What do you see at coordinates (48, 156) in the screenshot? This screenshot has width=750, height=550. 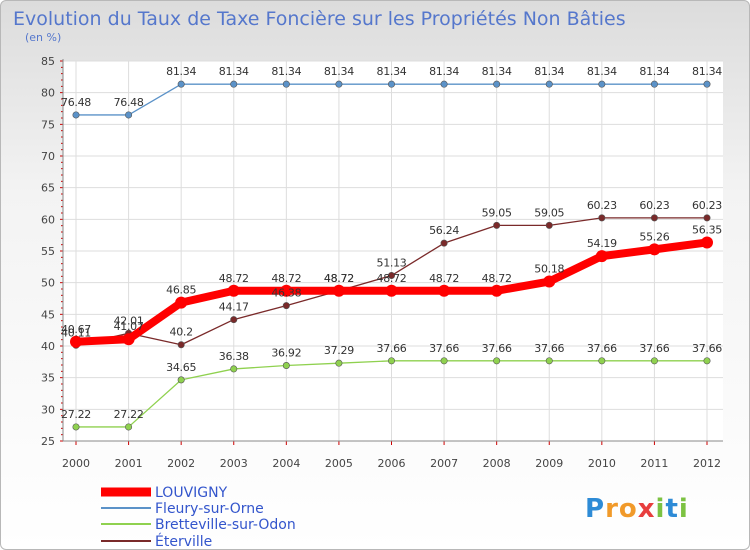 I see `y-tick-label: 70` at bounding box center [48, 156].